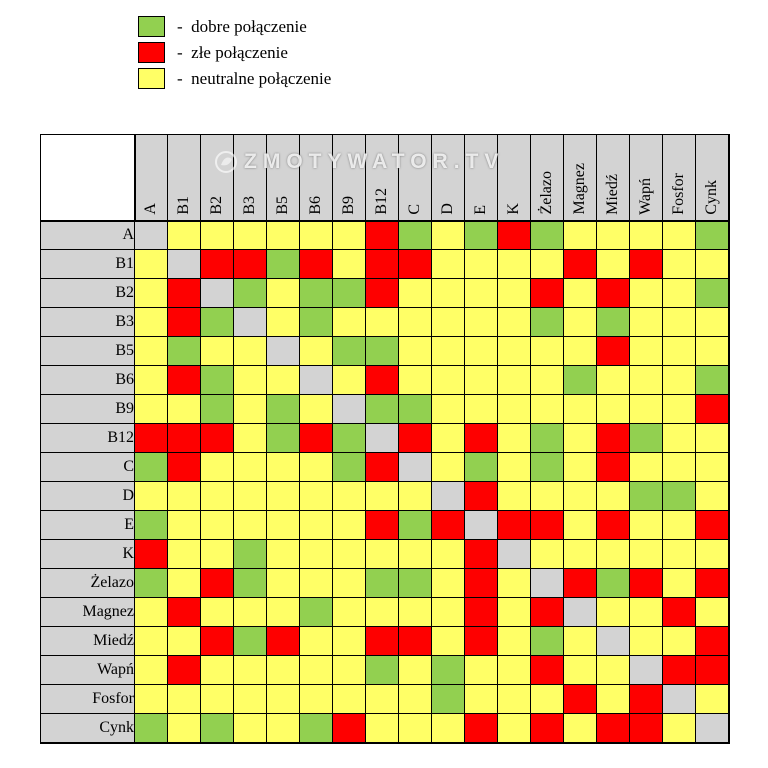 This screenshot has width=768, height=768. What do you see at coordinates (87, 670) in the screenshot?
I see `row-header-Wapń: Wapń` at bounding box center [87, 670].